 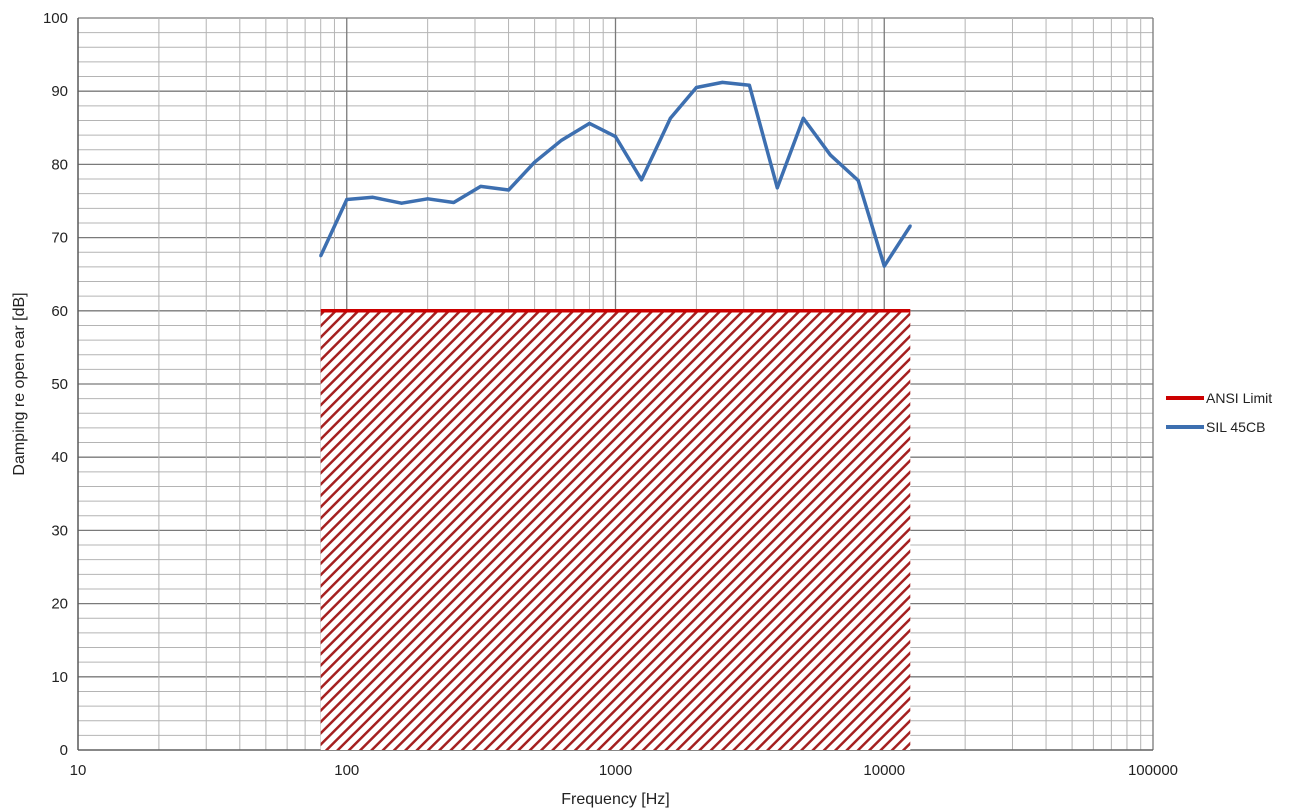 What do you see at coordinates (615, 799) in the screenshot?
I see `x-axis-title: Frequency [Hz]` at bounding box center [615, 799].